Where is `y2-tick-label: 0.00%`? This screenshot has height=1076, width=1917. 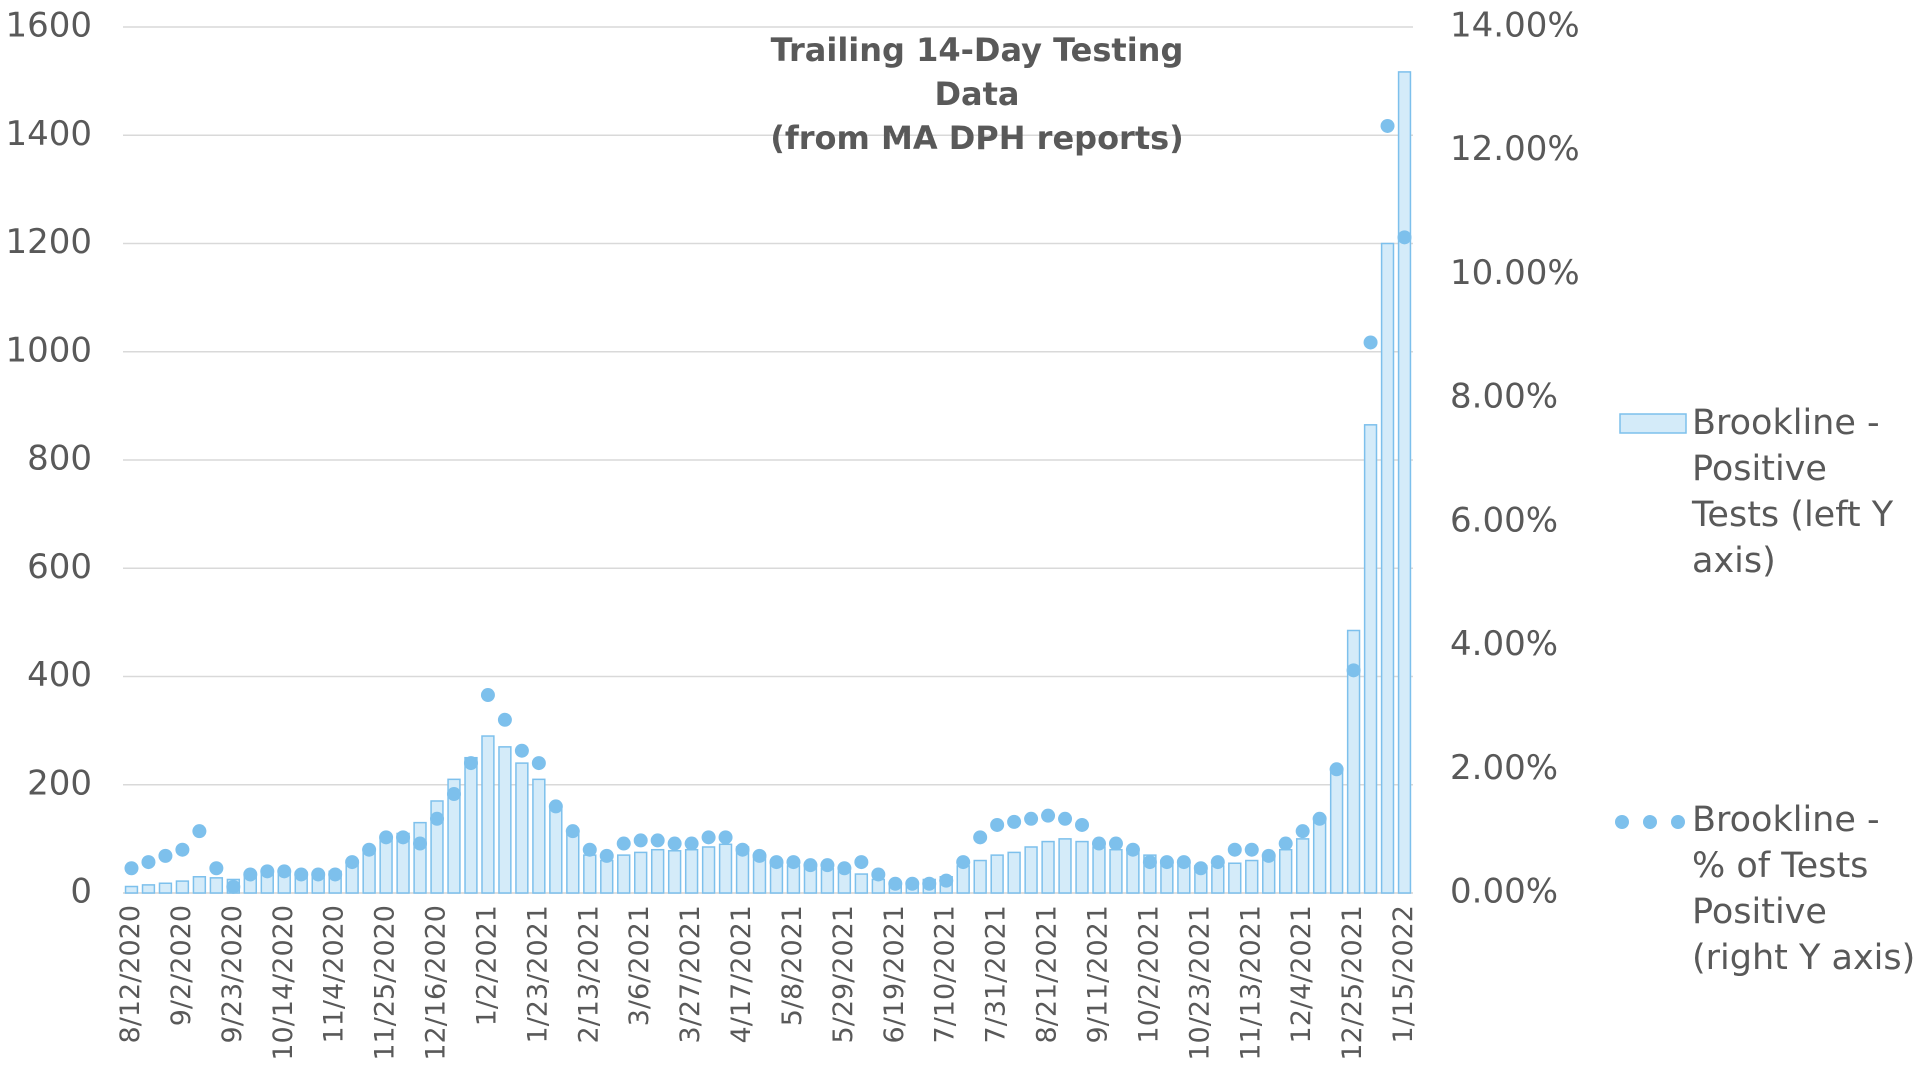 y2-tick-label: 0.00% is located at coordinates (1504, 892).